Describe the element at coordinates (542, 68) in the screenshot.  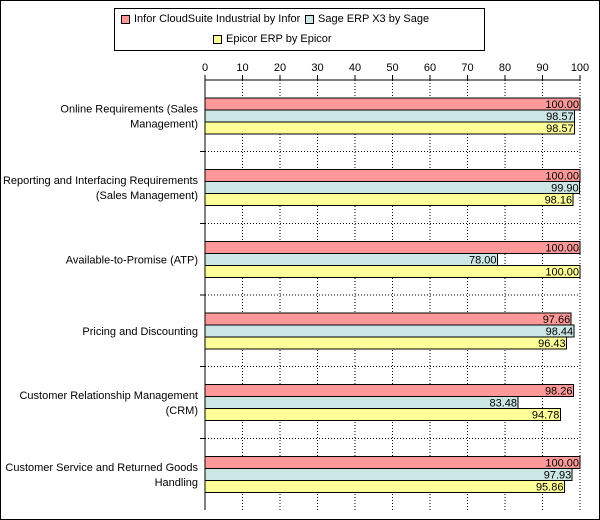
I see `tick-label-x-90: 90` at that location.